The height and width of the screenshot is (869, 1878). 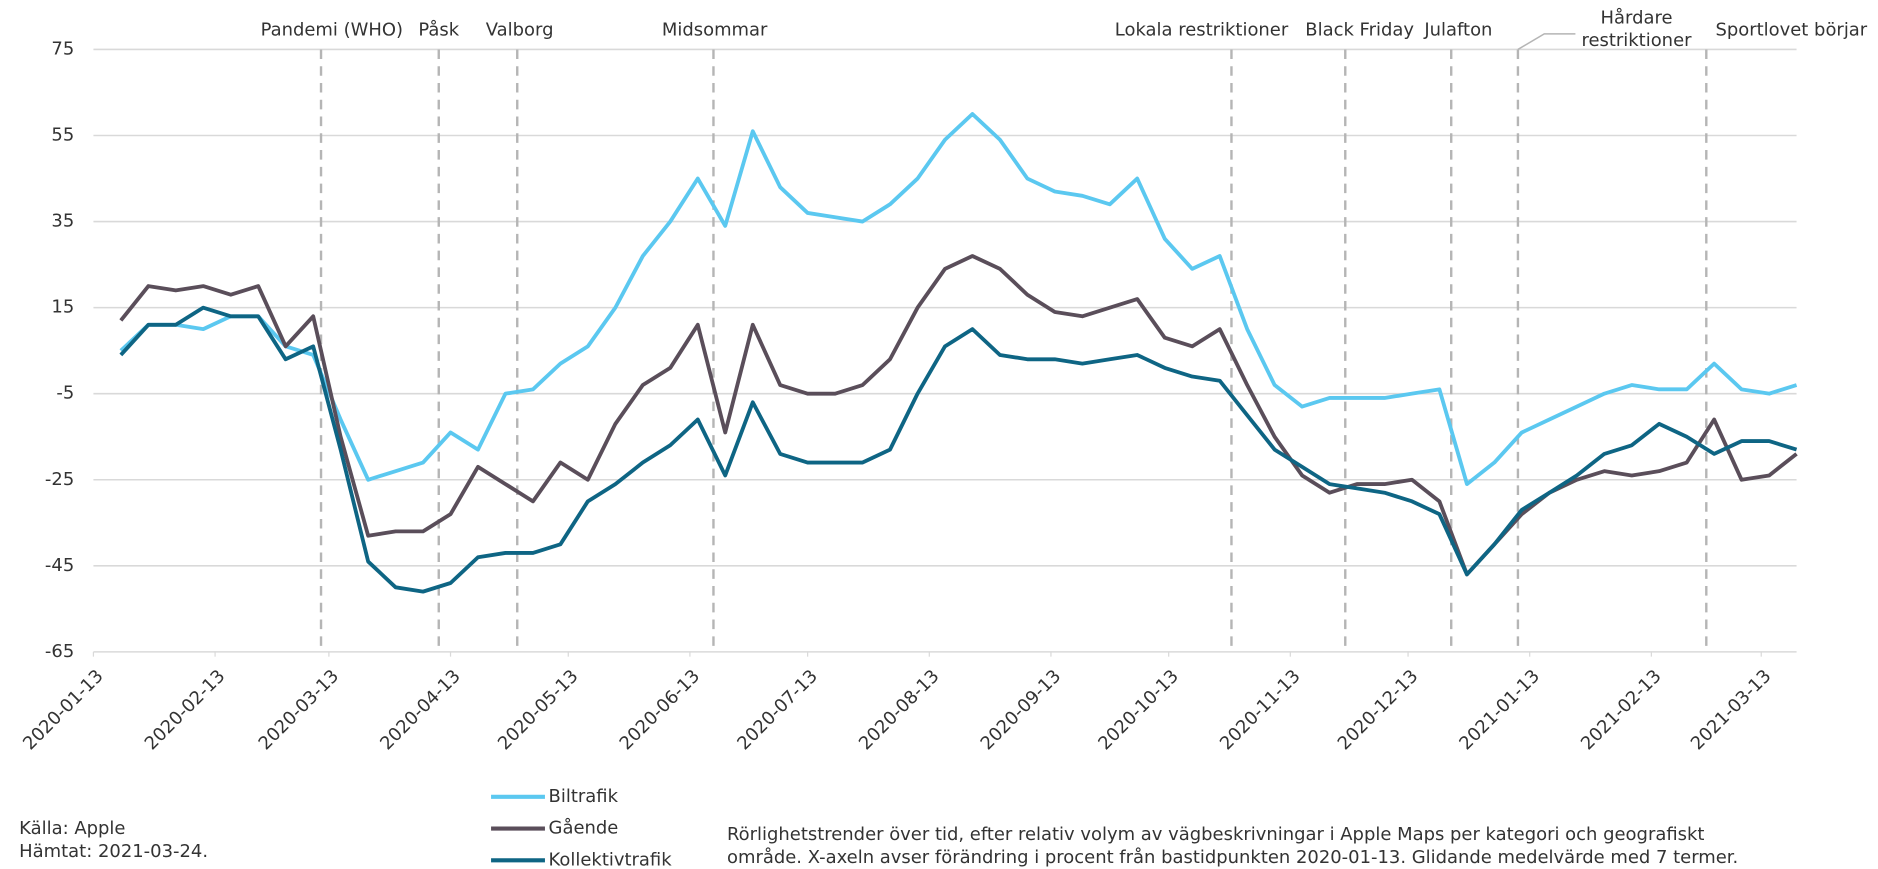 What do you see at coordinates (1138, 710) in the screenshot?
I see `x-tick-label: 2020-10-13` at bounding box center [1138, 710].